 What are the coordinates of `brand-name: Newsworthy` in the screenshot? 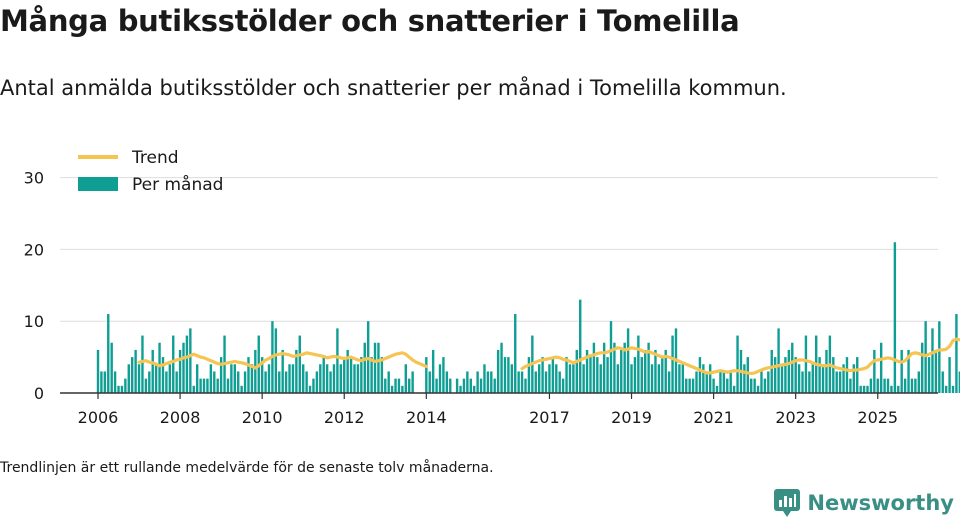 It's located at (880, 503).